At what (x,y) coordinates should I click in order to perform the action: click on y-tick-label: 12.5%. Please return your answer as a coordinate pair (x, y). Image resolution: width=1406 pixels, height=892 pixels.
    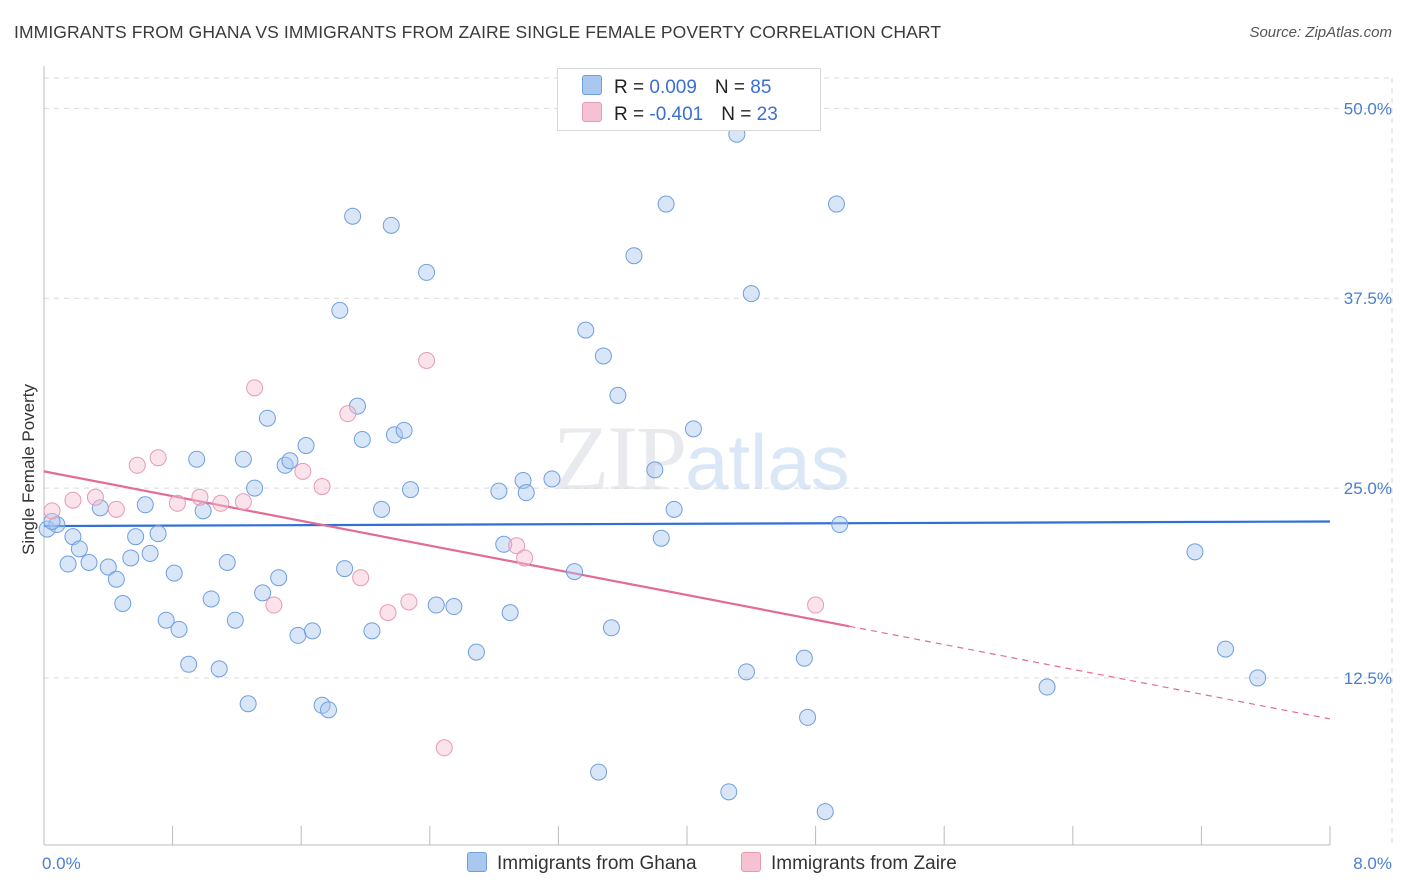
    Looking at the image, I should click on (1368, 678).